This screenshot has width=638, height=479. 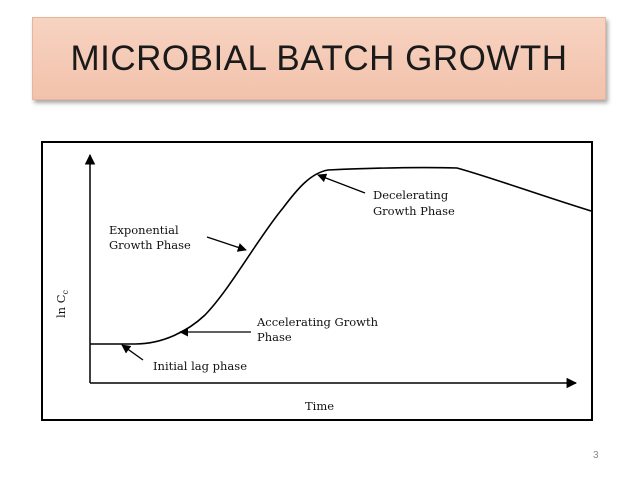 I want to click on exponential-label-1: Exponential, so click(x=144, y=230).